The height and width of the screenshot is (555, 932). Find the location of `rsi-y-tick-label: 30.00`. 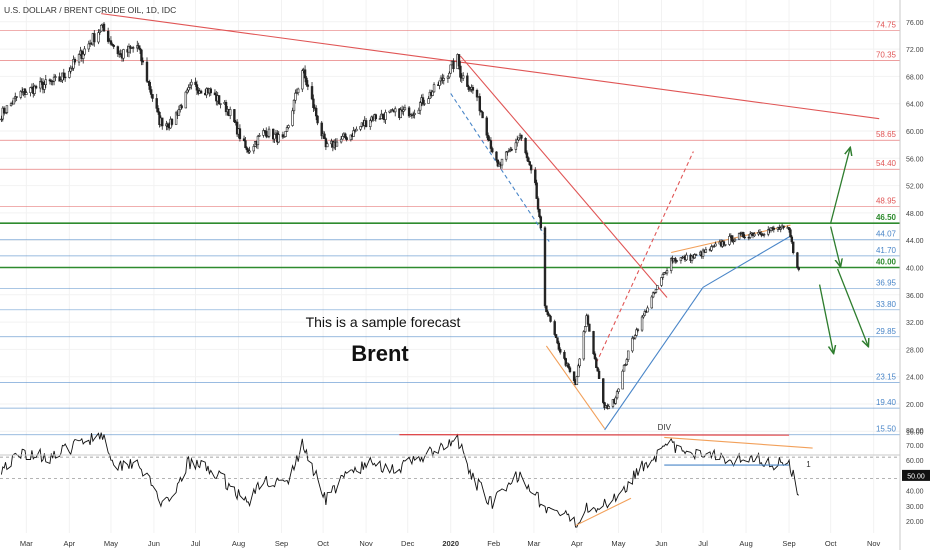

rsi-y-tick-label: 30.00 is located at coordinates (915, 507).